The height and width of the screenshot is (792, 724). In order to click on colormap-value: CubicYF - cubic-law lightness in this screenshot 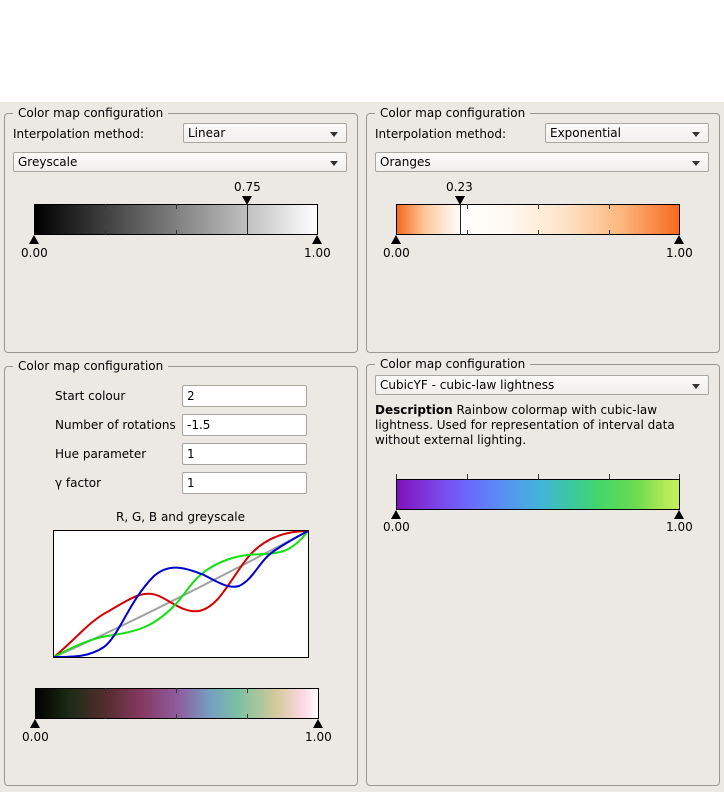, I will do `click(467, 385)`.